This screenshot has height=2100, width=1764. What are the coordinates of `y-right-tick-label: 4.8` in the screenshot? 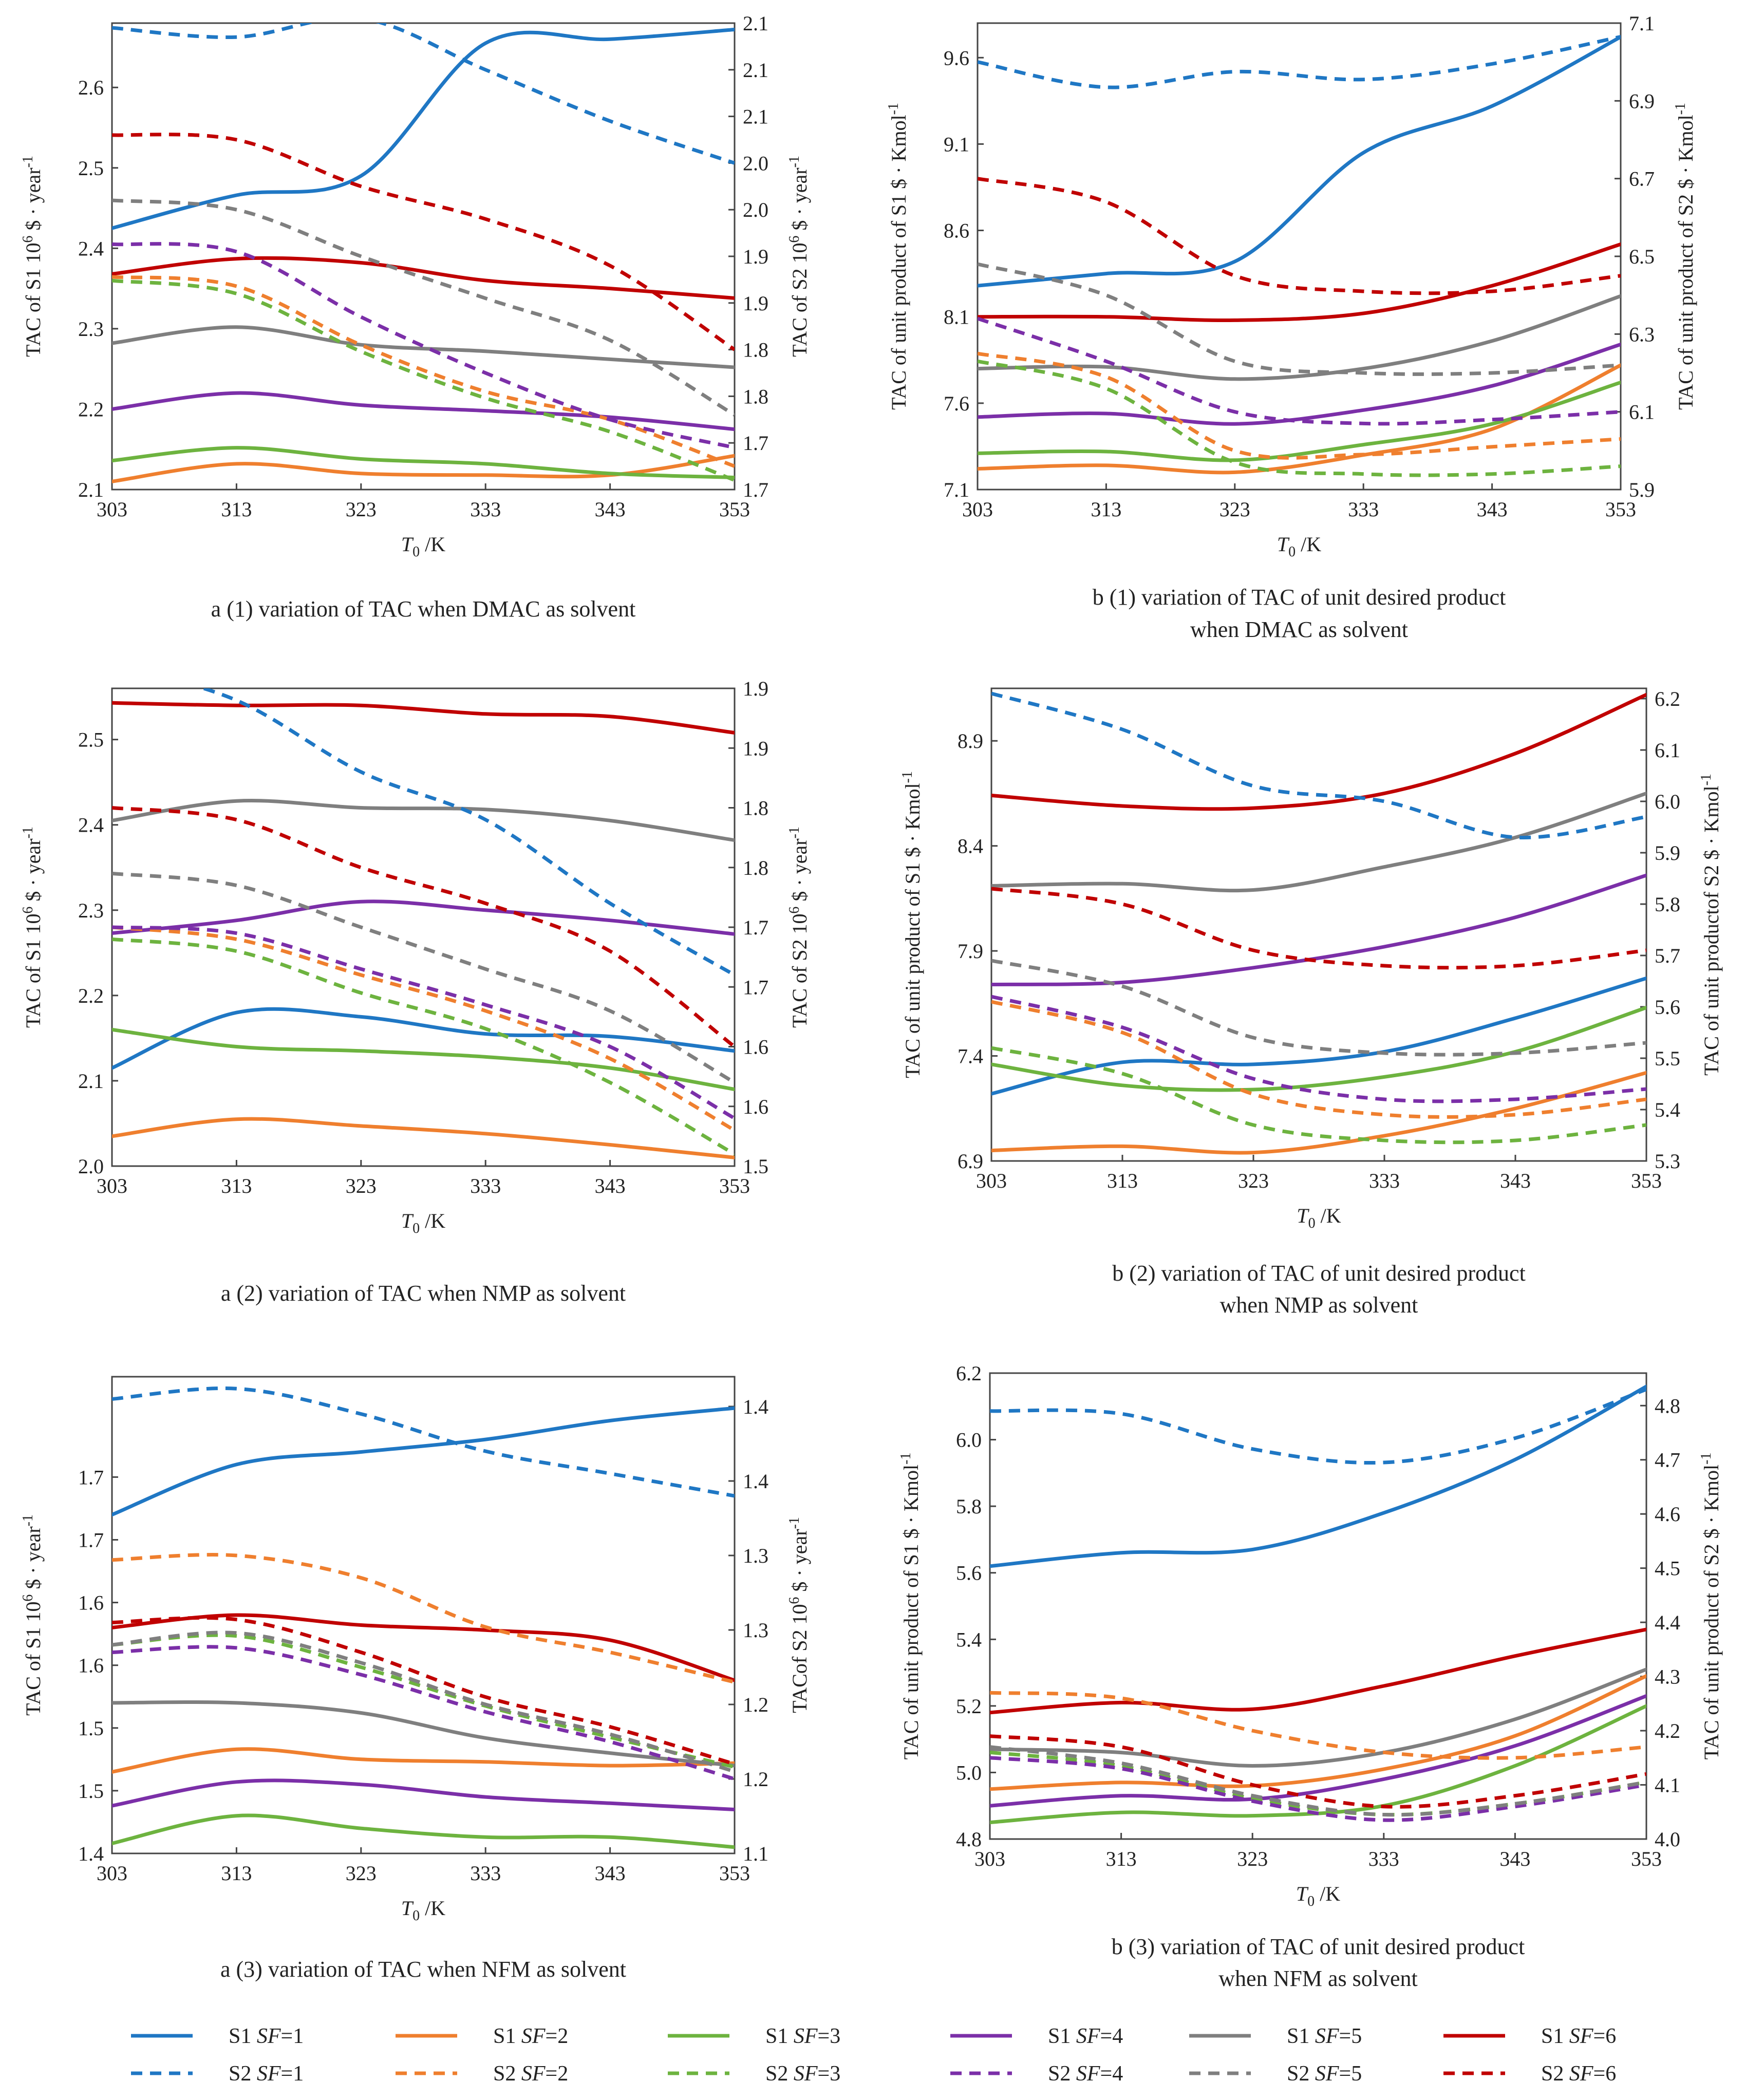 It's located at (1667, 1406).